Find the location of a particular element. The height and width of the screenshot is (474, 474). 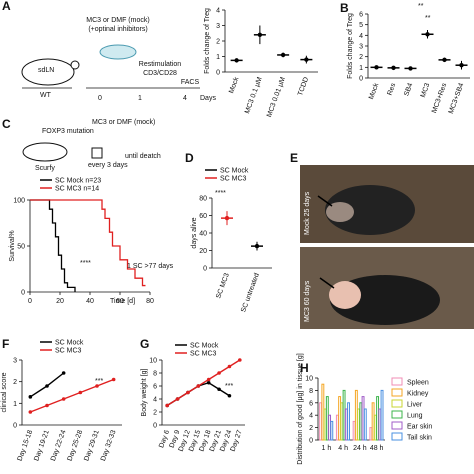

panel-letter: E is located at coordinates (294, 158).